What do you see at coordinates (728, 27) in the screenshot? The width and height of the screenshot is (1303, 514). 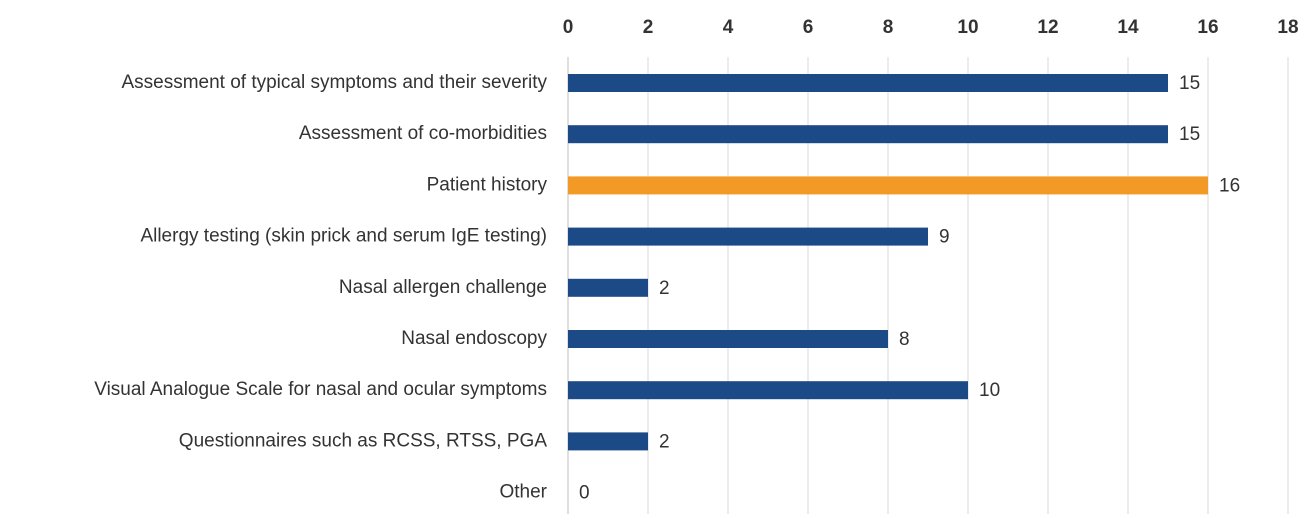 I see `x-tick-label: 4` at bounding box center [728, 27].